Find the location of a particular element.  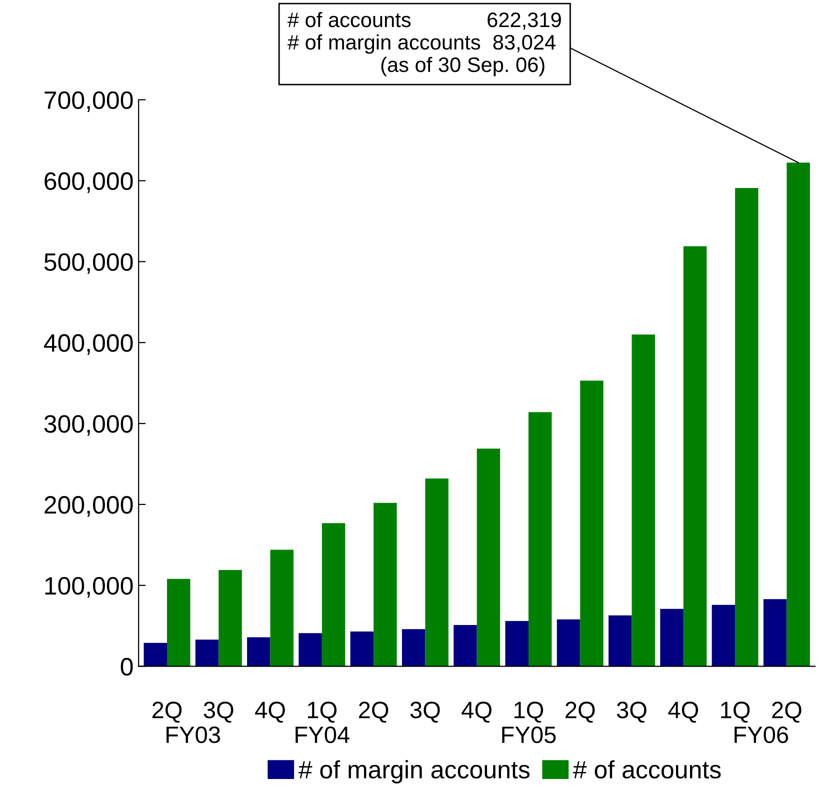

text: FY04 is located at coordinates (323, 735).